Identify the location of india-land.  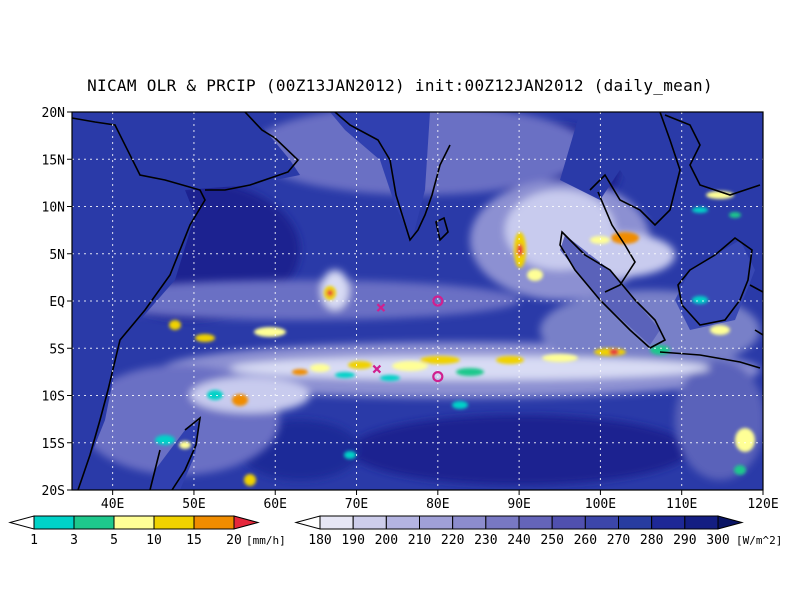
(380, 176).